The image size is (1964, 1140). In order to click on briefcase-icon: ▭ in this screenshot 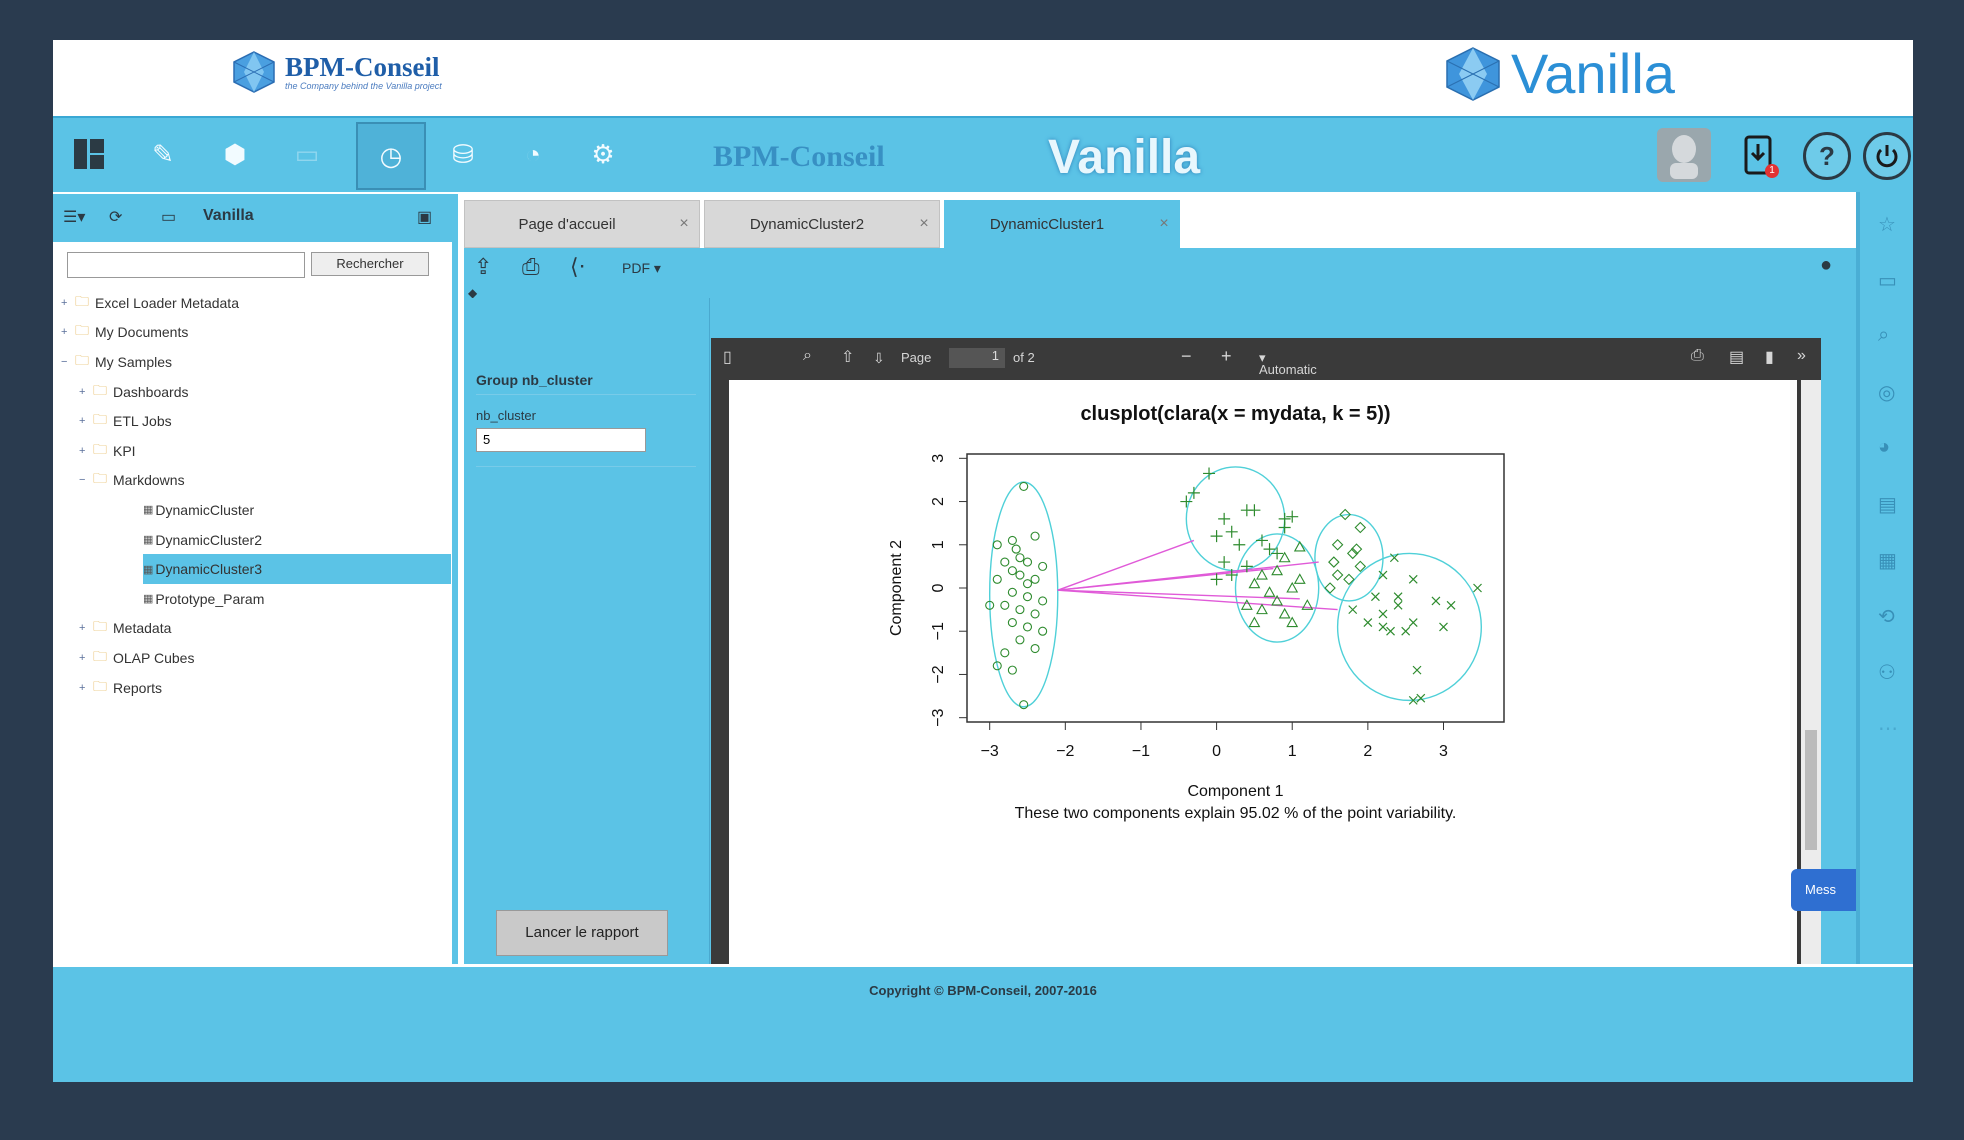, I will do `click(1887, 281)`.